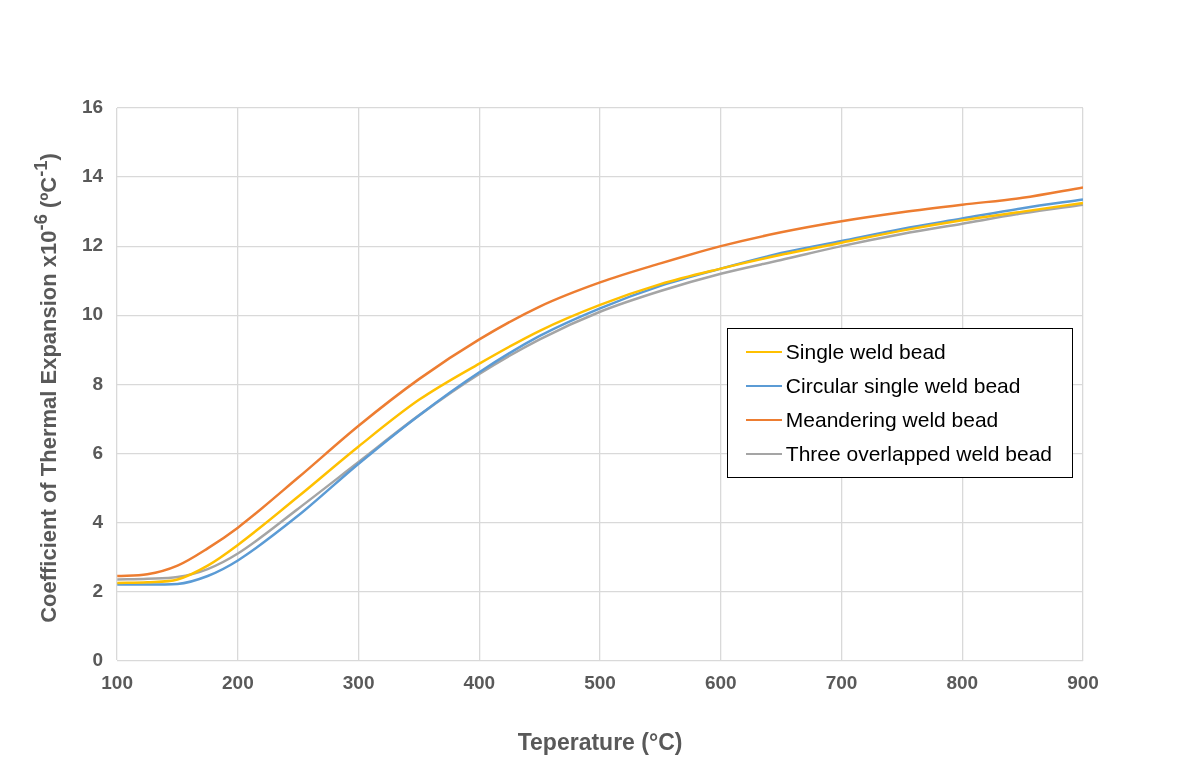  What do you see at coordinates (720, 683) in the screenshot?
I see `x-tick-label: 600` at bounding box center [720, 683].